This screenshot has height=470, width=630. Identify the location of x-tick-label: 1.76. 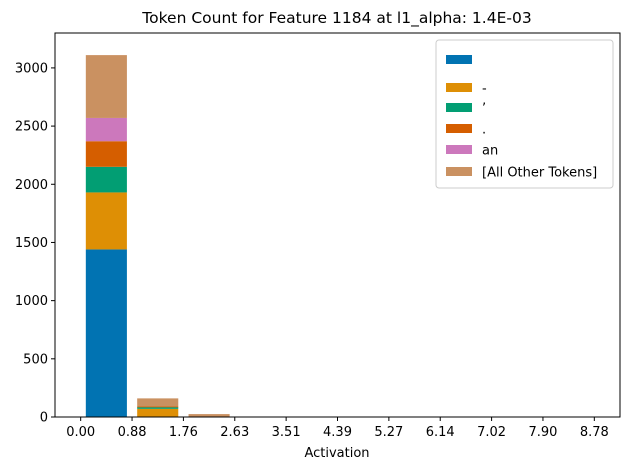
(183, 432).